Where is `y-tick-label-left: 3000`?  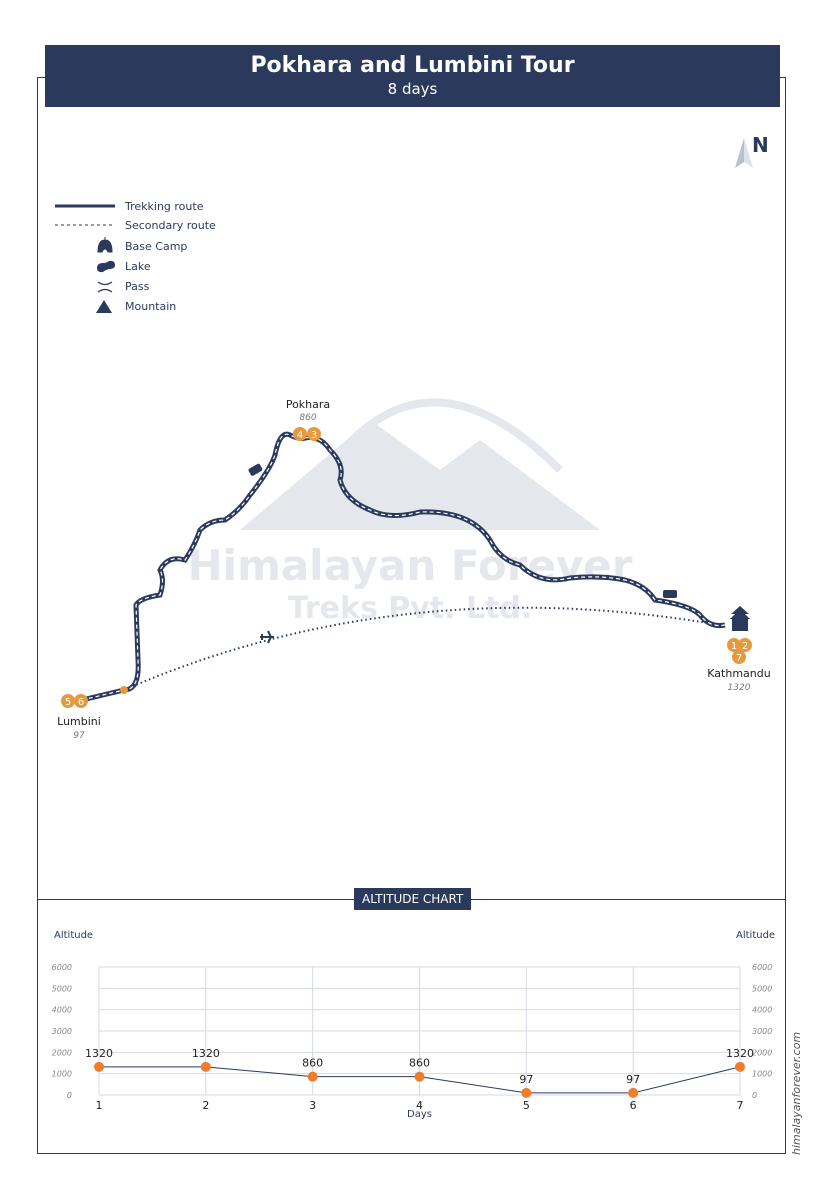 y-tick-label-left: 3000 is located at coordinates (62, 1031).